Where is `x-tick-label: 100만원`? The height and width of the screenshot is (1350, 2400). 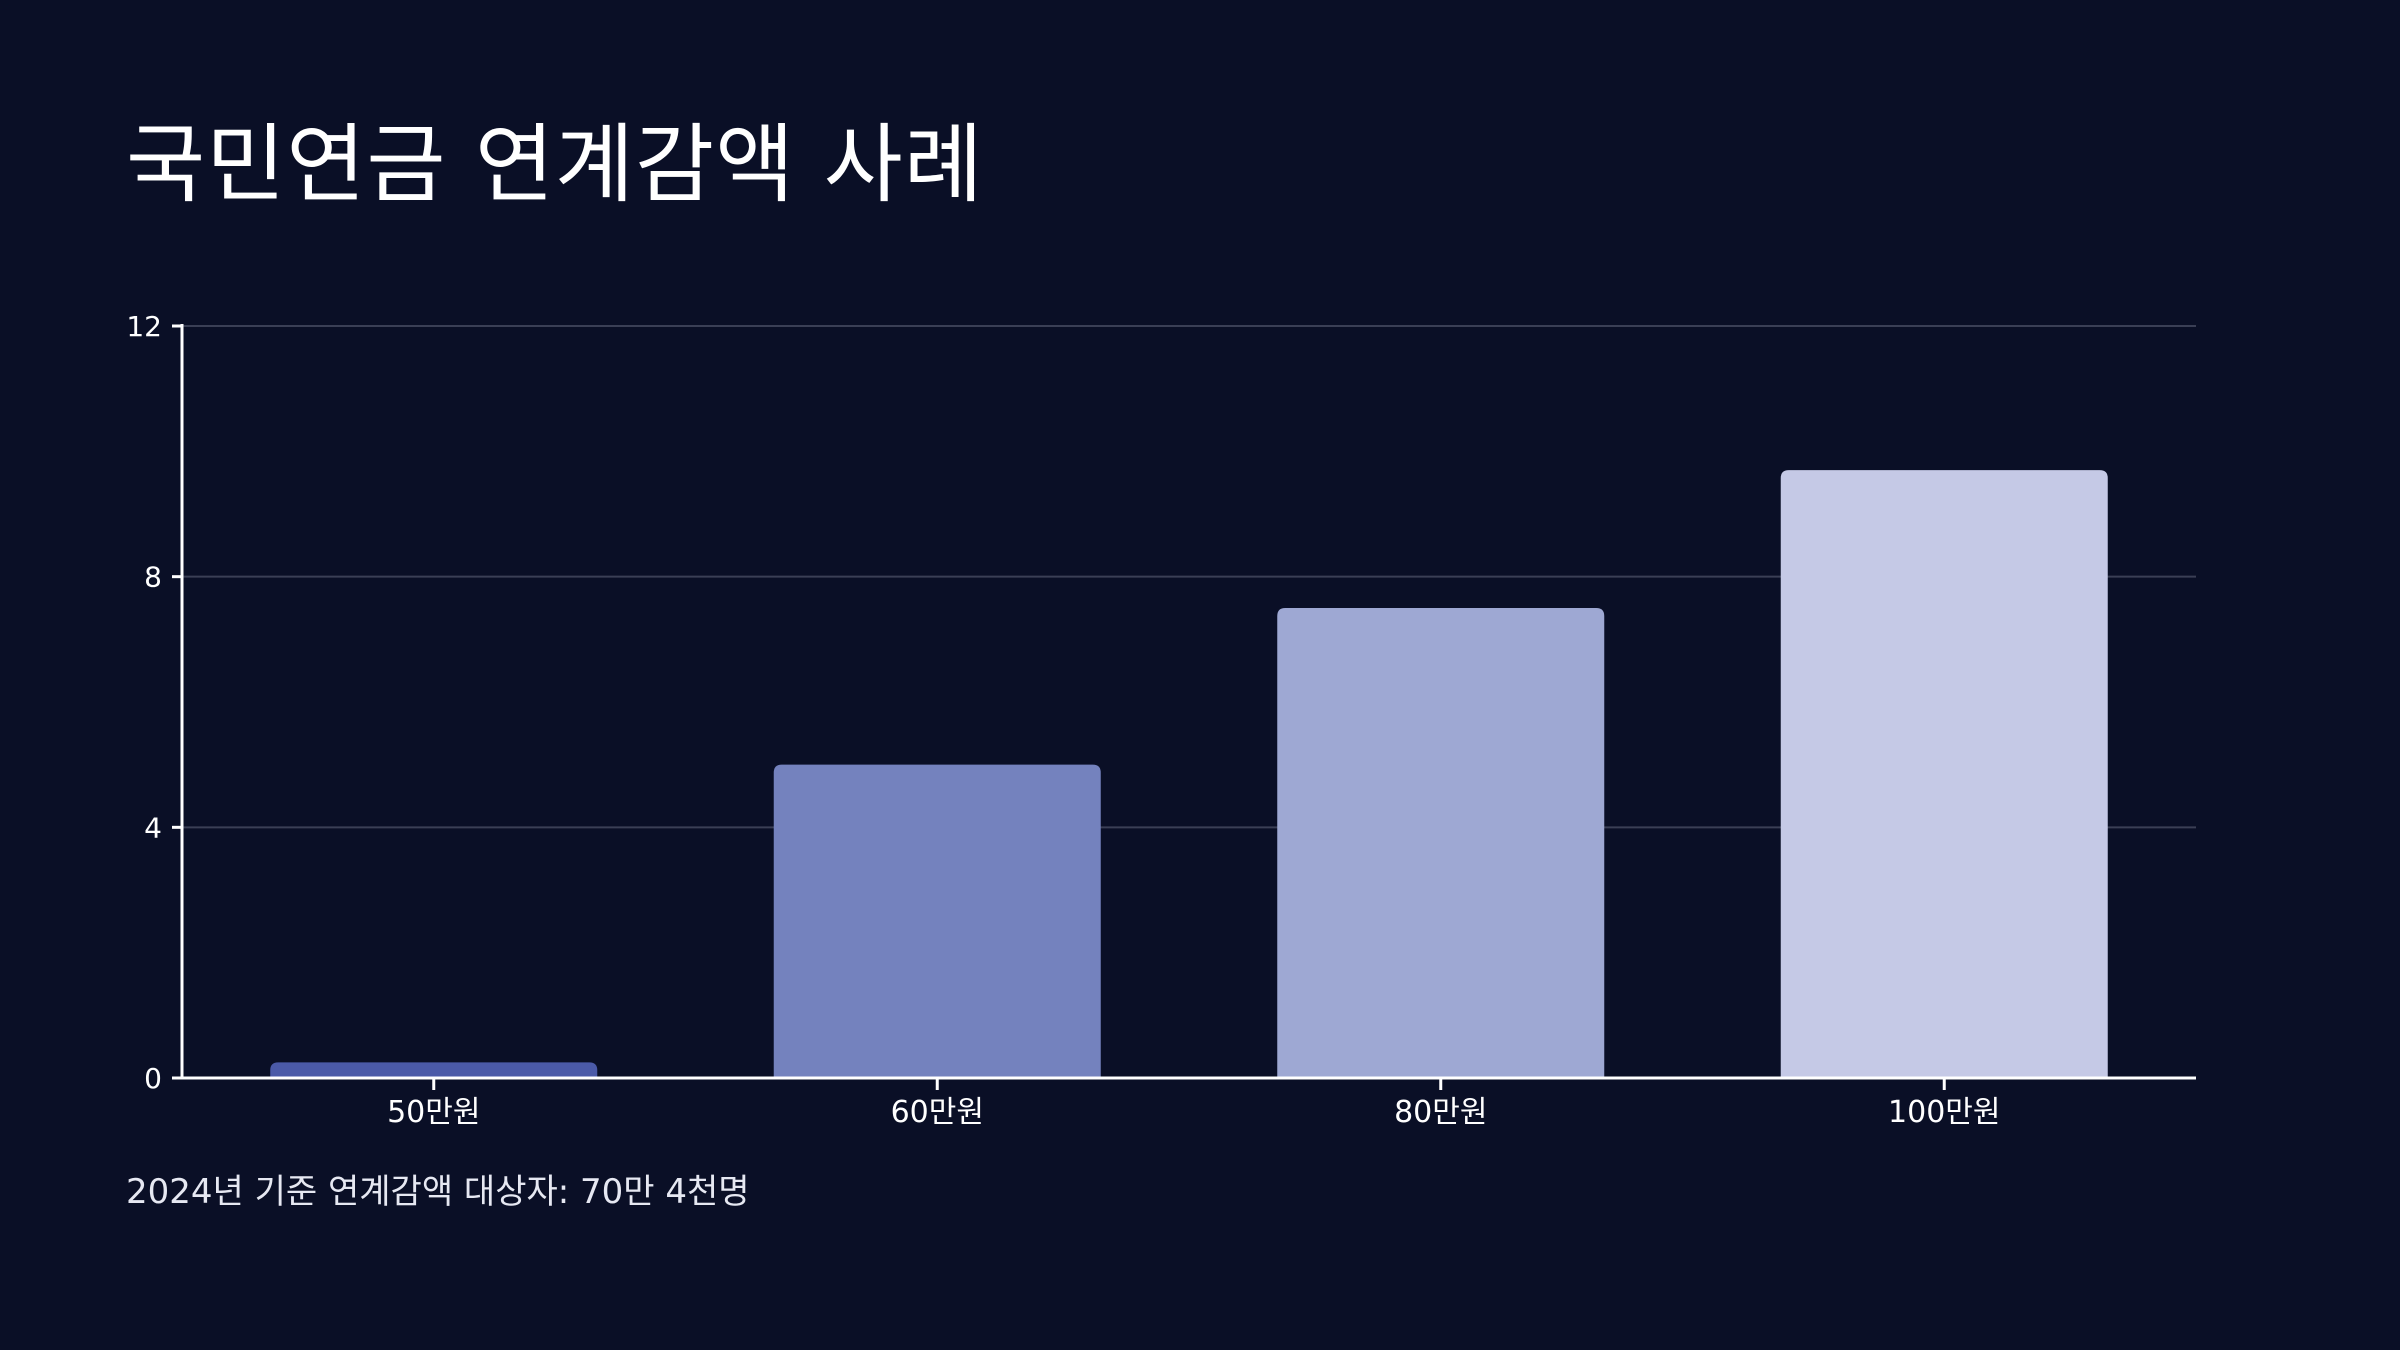 x-tick-label: 100만원 is located at coordinates (1944, 1112).